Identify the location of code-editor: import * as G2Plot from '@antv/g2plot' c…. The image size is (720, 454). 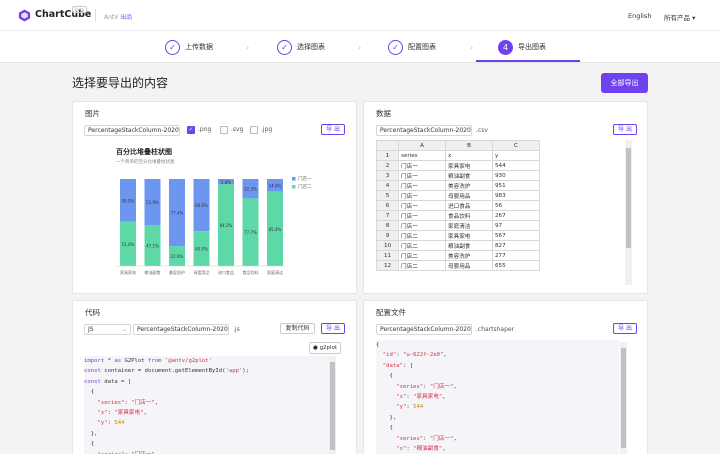
(206, 405).